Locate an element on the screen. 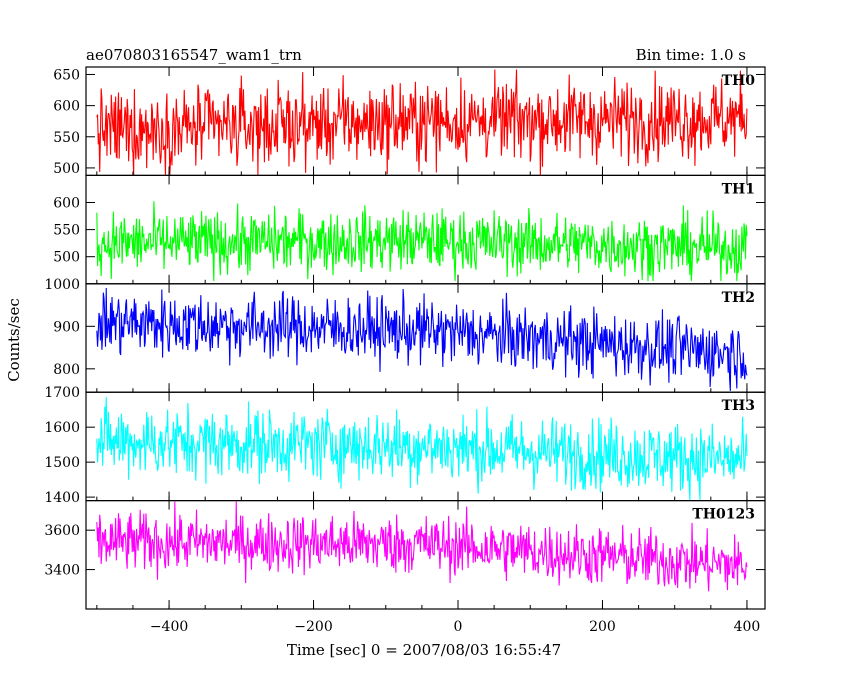 Image resolution: width=850 pixels, height=680 pixels. x-tick-label: 0 is located at coordinates (458, 627).